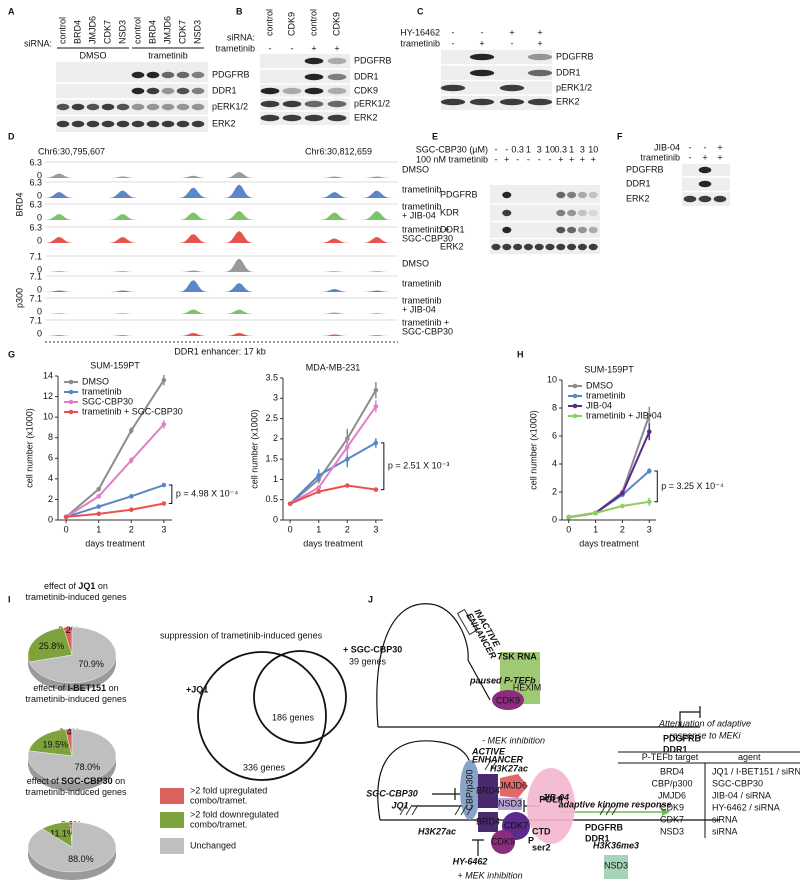 The width and height of the screenshot is (800, 884). Describe the element at coordinates (197, 32) in the screenshot. I see `lane-label: NSD3` at that location.